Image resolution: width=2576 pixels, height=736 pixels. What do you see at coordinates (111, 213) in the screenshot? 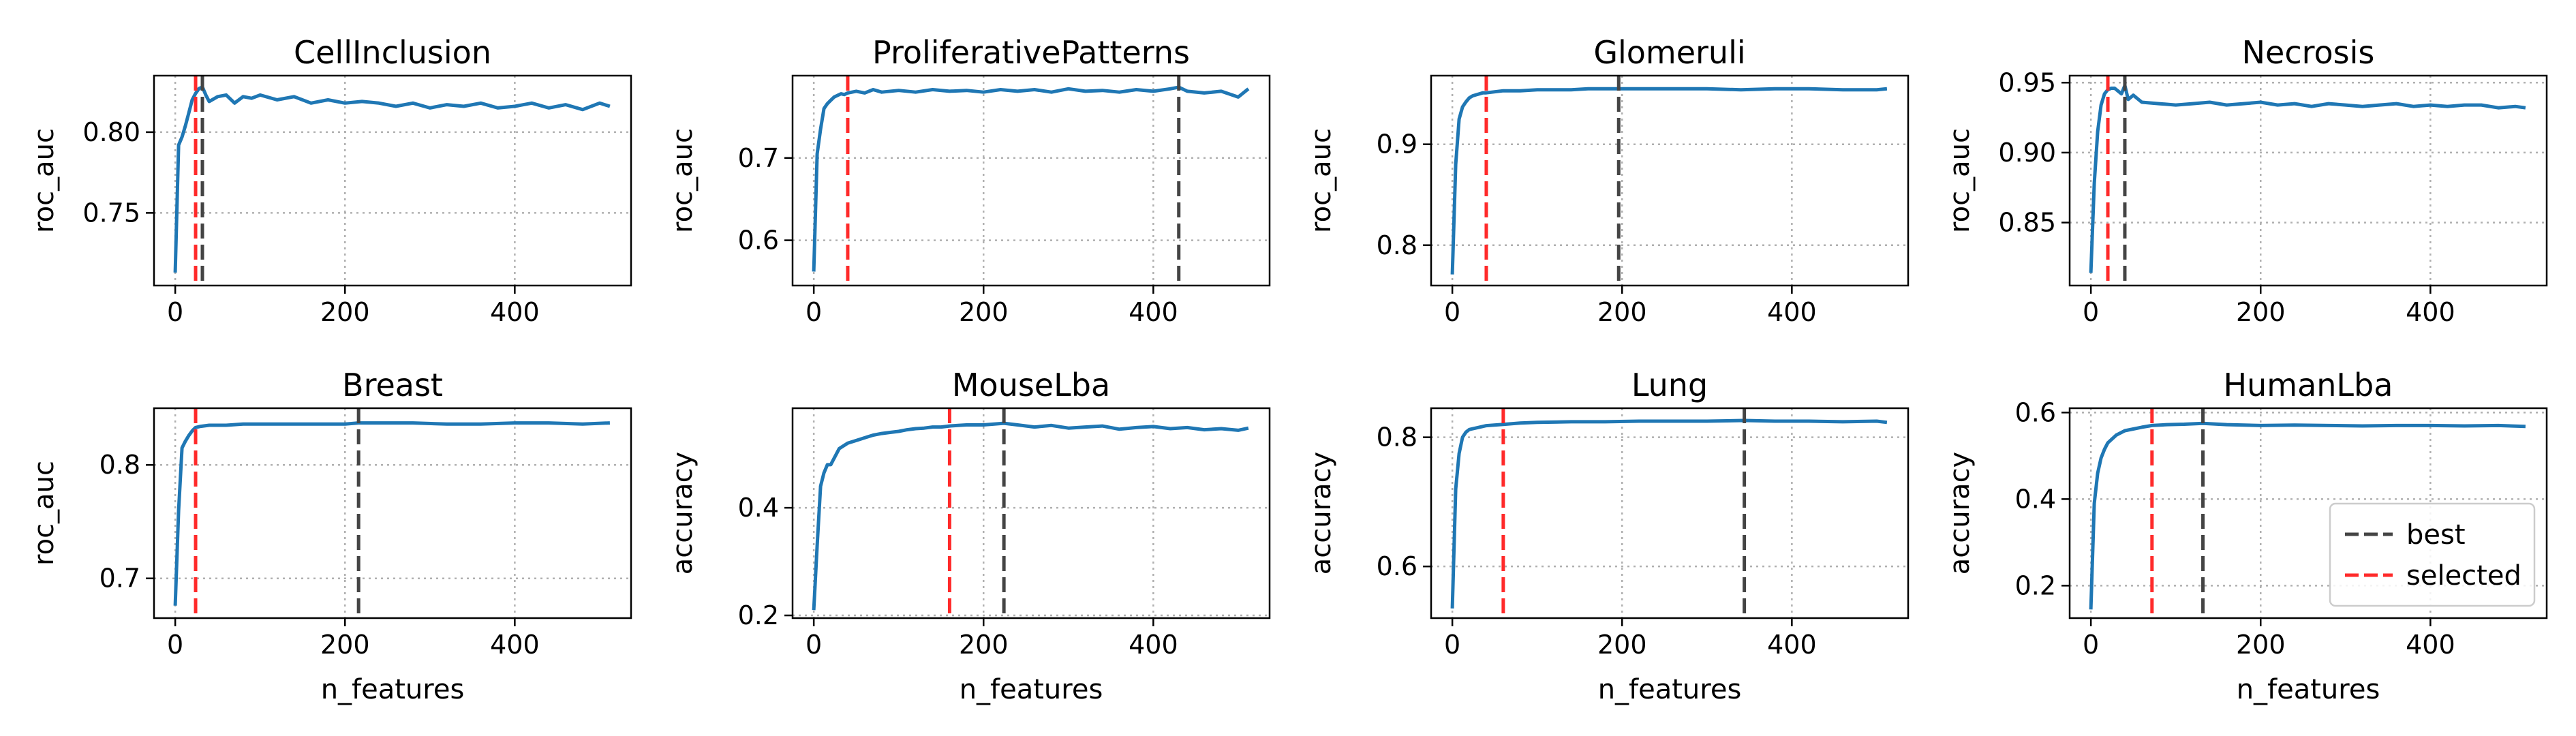
I see `y-tick-label: 0.75` at bounding box center [111, 213].